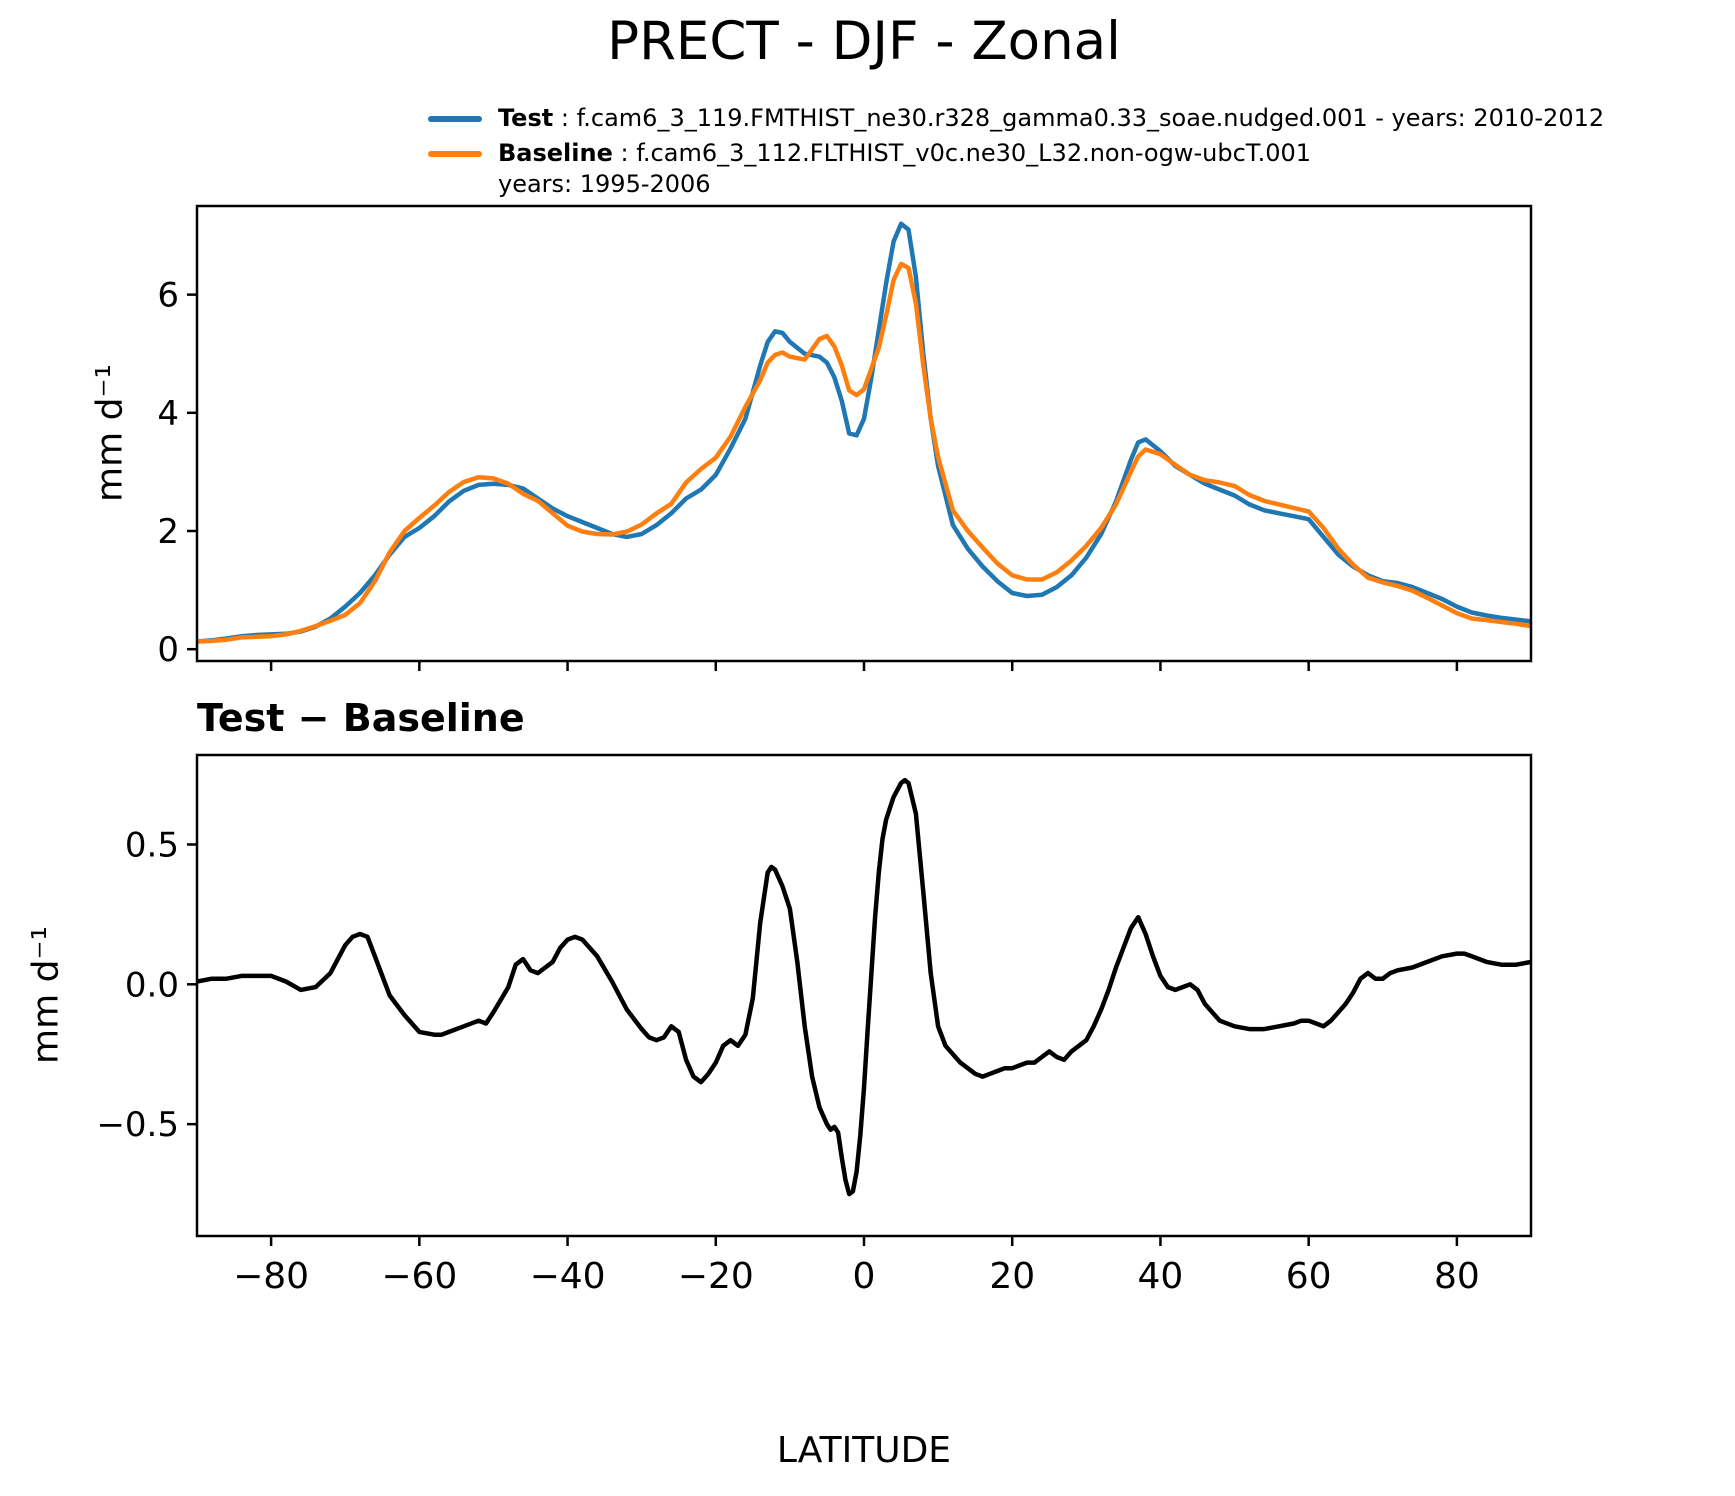 This screenshot has height=1496, width=1735. I want to click on y-tick-label: 4, so click(168, 414).